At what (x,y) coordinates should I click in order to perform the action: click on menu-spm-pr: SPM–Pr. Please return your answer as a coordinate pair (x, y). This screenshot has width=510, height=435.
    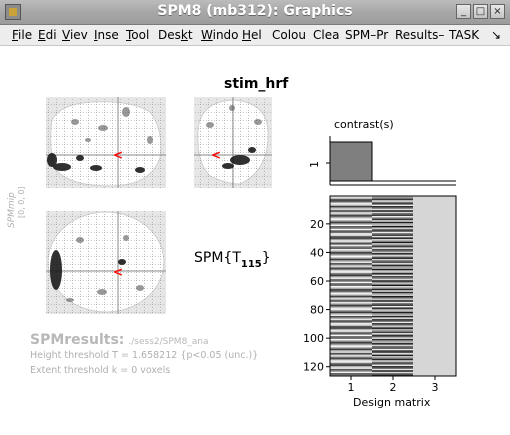
    Looking at the image, I should click on (367, 35).